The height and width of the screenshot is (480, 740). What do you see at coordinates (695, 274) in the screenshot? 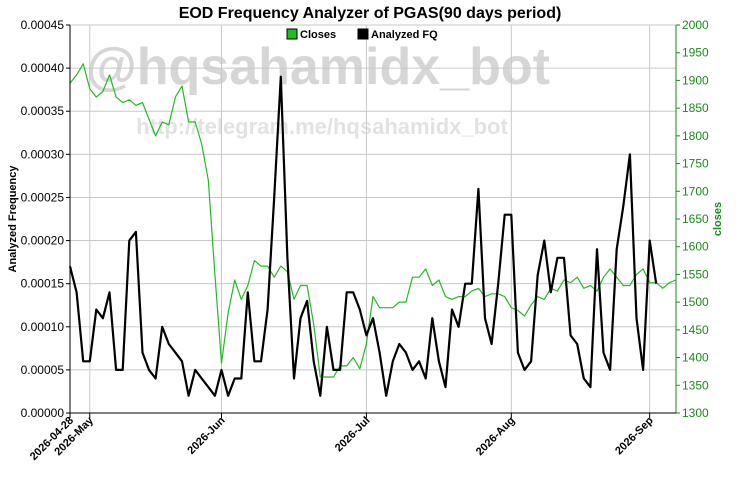
I see `y-right-tick-label: 1550` at bounding box center [695, 274].